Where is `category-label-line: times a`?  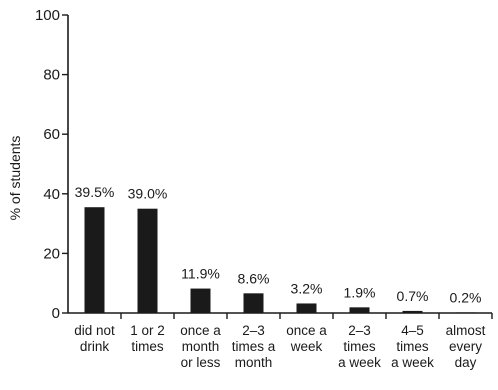 category-label-line: times a is located at coordinates (254, 346).